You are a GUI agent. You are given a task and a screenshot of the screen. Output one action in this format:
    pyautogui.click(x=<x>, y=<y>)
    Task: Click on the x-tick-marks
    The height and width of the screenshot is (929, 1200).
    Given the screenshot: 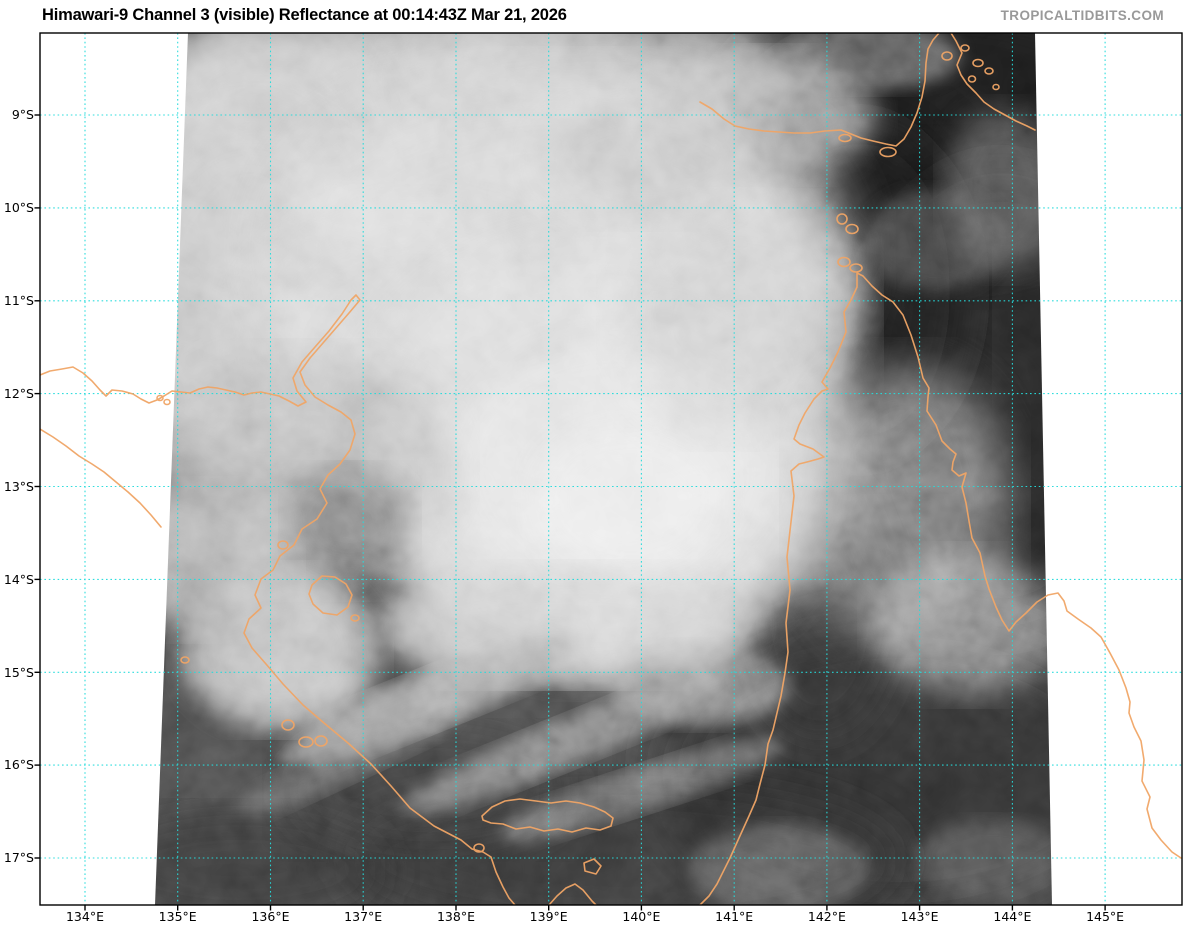 What is the action you would take?
    pyautogui.click(x=595, y=908)
    